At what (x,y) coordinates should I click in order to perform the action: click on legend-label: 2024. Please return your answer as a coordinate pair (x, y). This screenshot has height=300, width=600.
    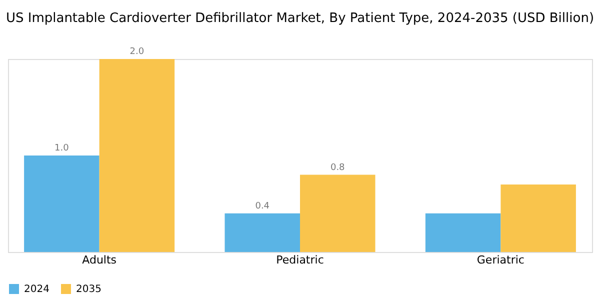
    Looking at the image, I should click on (37, 289).